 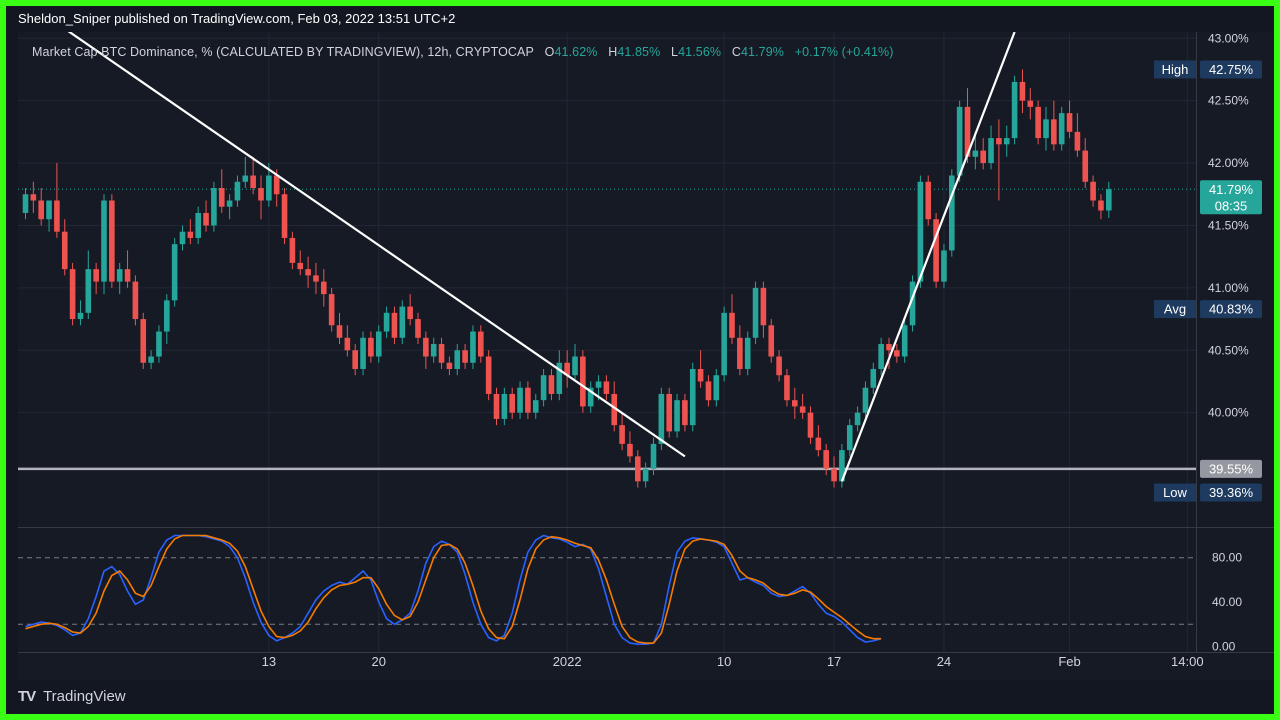 I want to click on footer-brand: TV TradingView, so click(x=72, y=697).